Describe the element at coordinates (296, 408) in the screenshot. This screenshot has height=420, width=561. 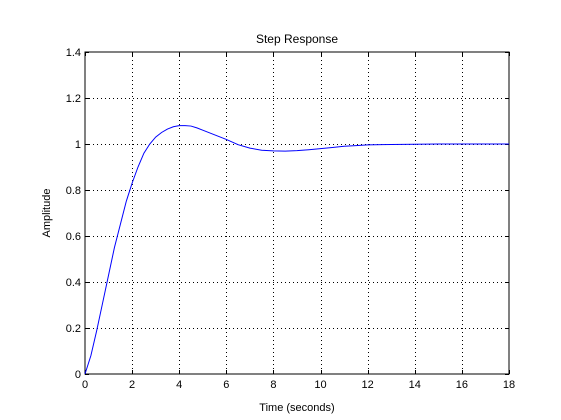
I see `x-axis-label: Time (seconds)` at that location.